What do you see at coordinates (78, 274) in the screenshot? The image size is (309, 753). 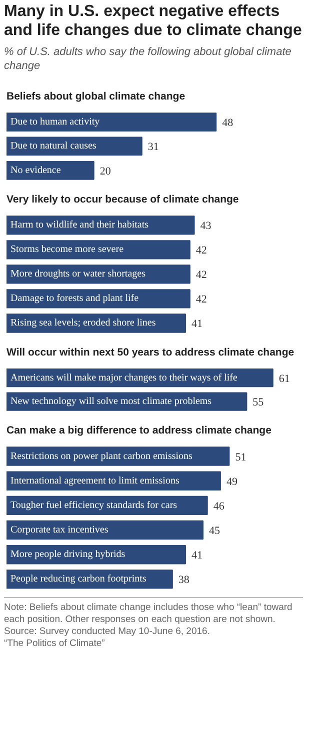 I see `y-tick-label: More droughts or water shortages` at bounding box center [78, 274].